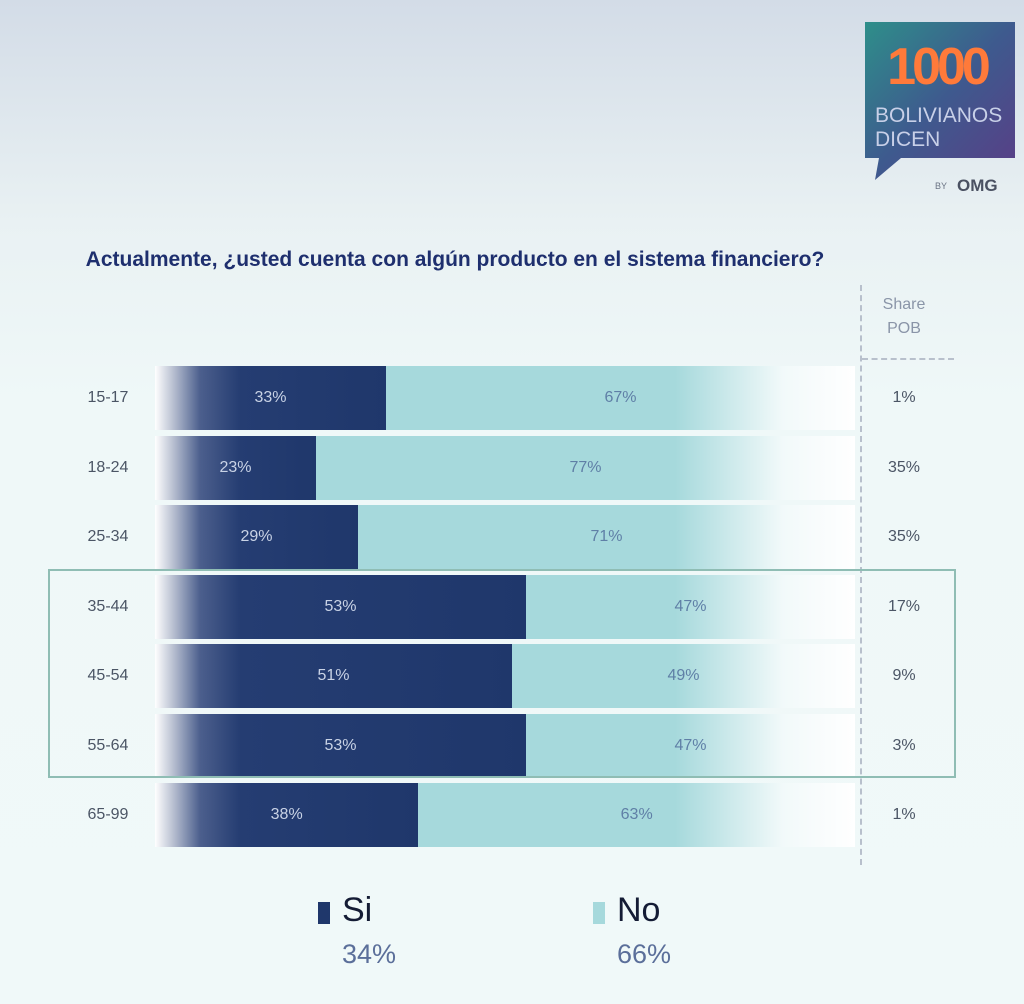 This screenshot has width=1024, height=1004. What do you see at coordinates (908, 359) in the screenshot?
I see `share-header-divider` at bounding box center [908, 359].